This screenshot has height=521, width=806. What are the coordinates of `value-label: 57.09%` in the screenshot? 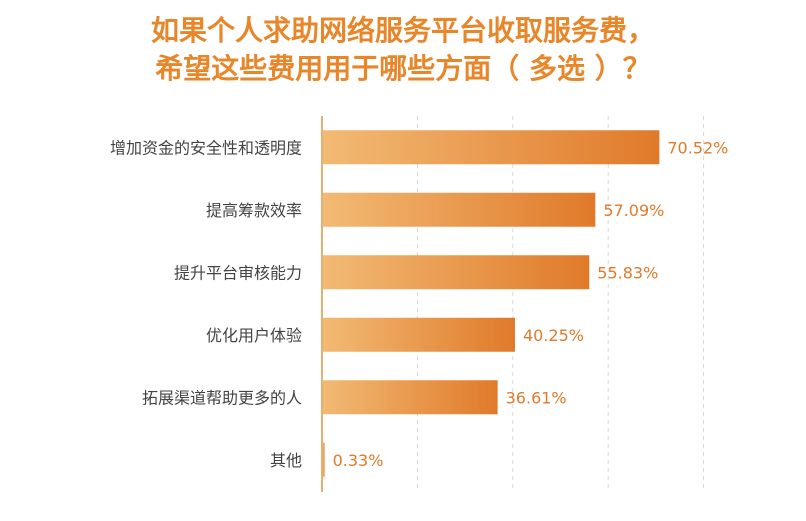 It's located at (633, 210).